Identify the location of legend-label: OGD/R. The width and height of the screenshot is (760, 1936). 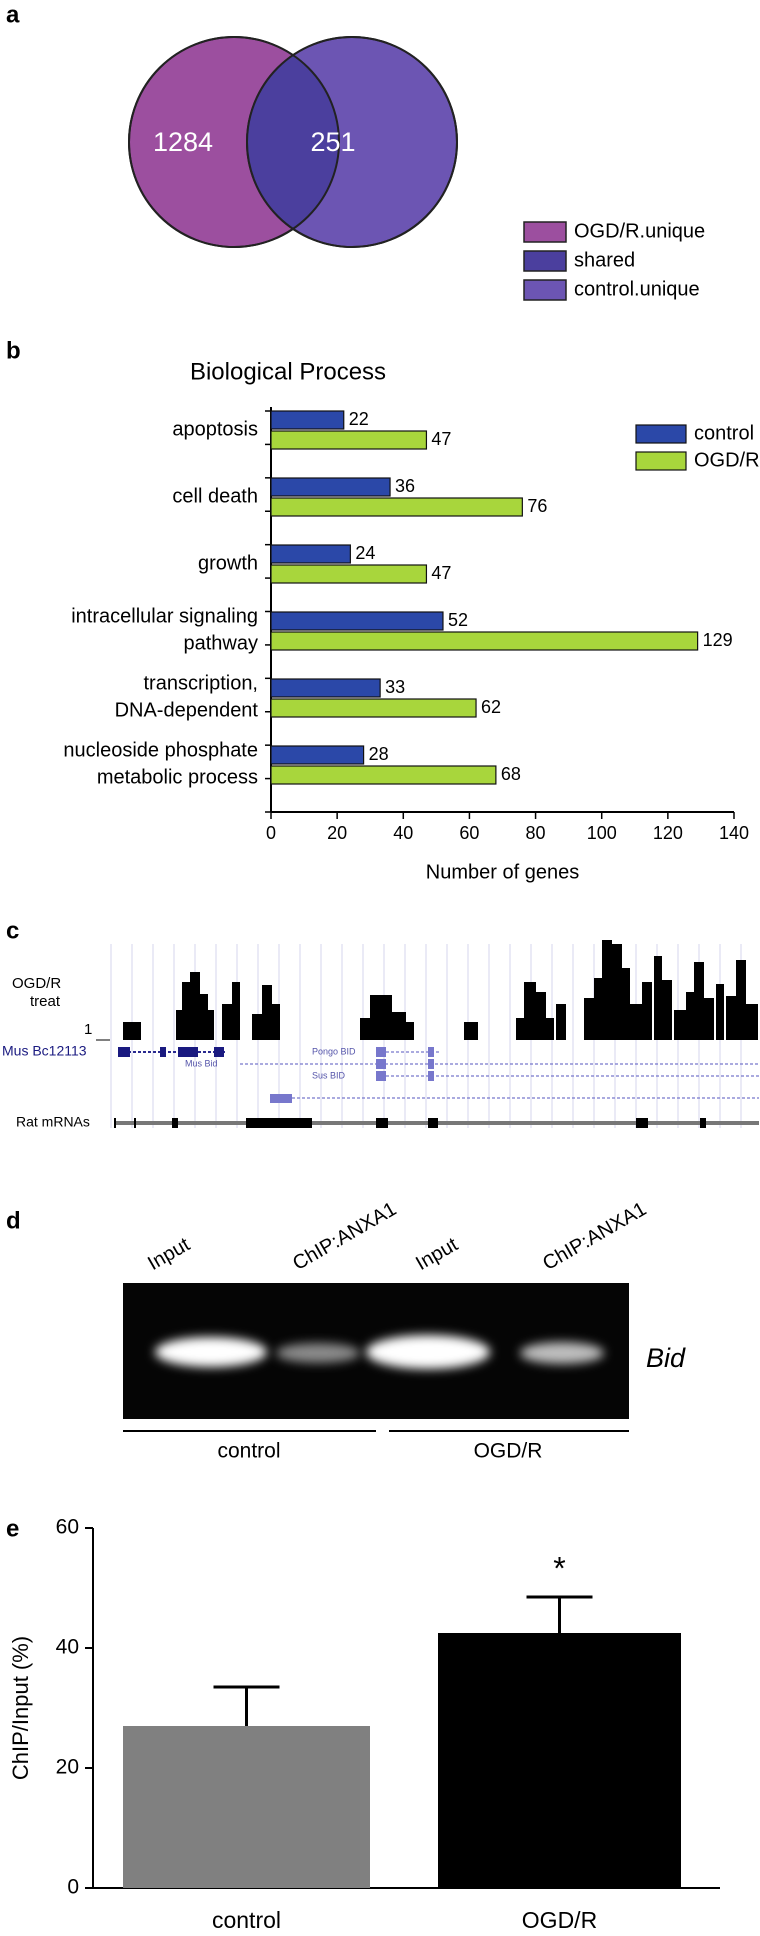
(727, 460).